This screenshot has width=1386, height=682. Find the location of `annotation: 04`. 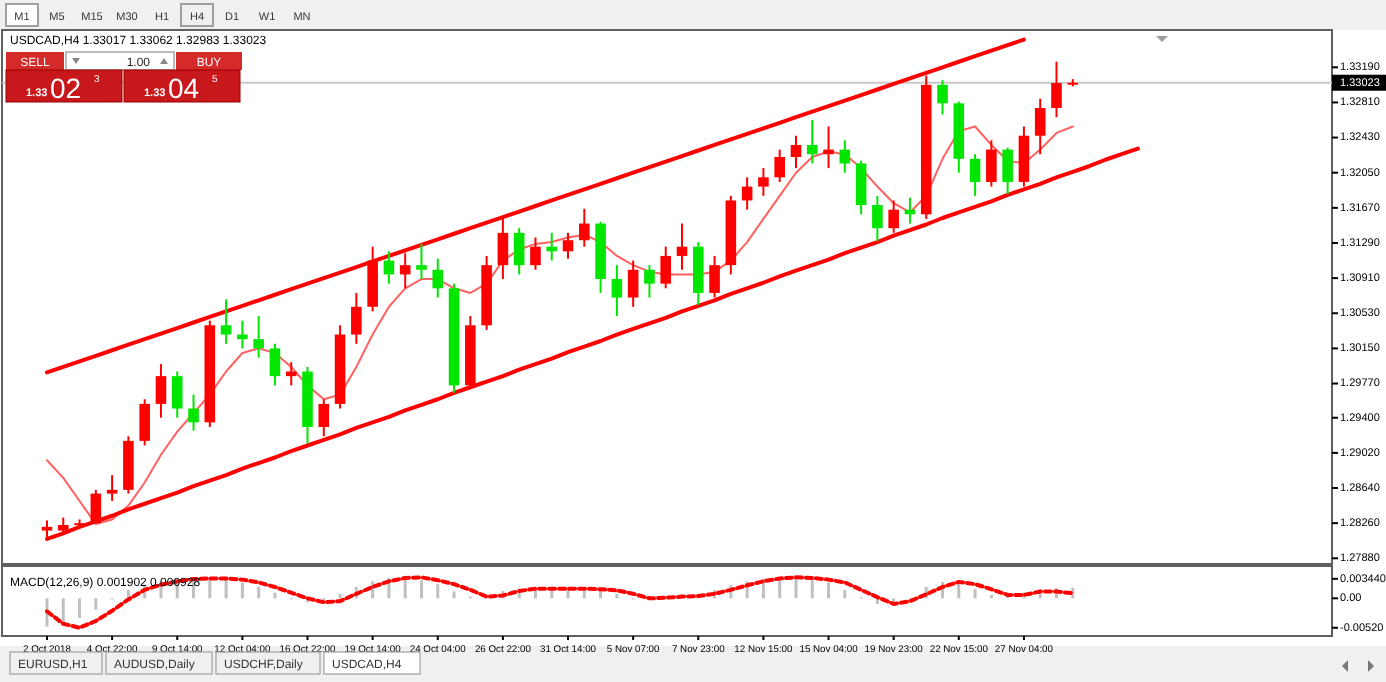

annotation: 04 is located at coordinates (184, 88).